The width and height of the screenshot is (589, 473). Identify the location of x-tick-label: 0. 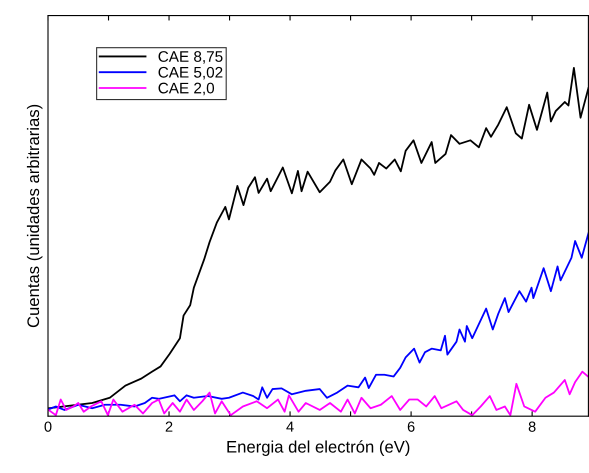
(48, 426).